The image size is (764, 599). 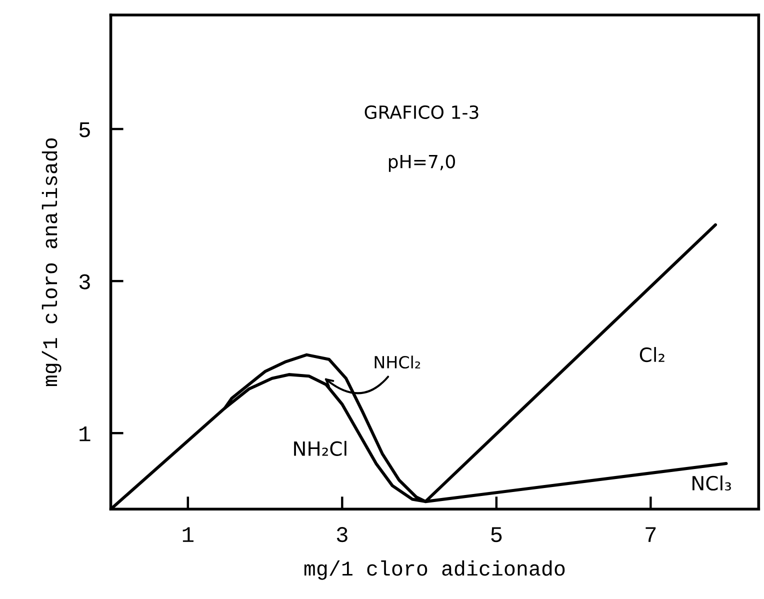 I want to click on annotation: NCl₃, so click(x=711, y=483).